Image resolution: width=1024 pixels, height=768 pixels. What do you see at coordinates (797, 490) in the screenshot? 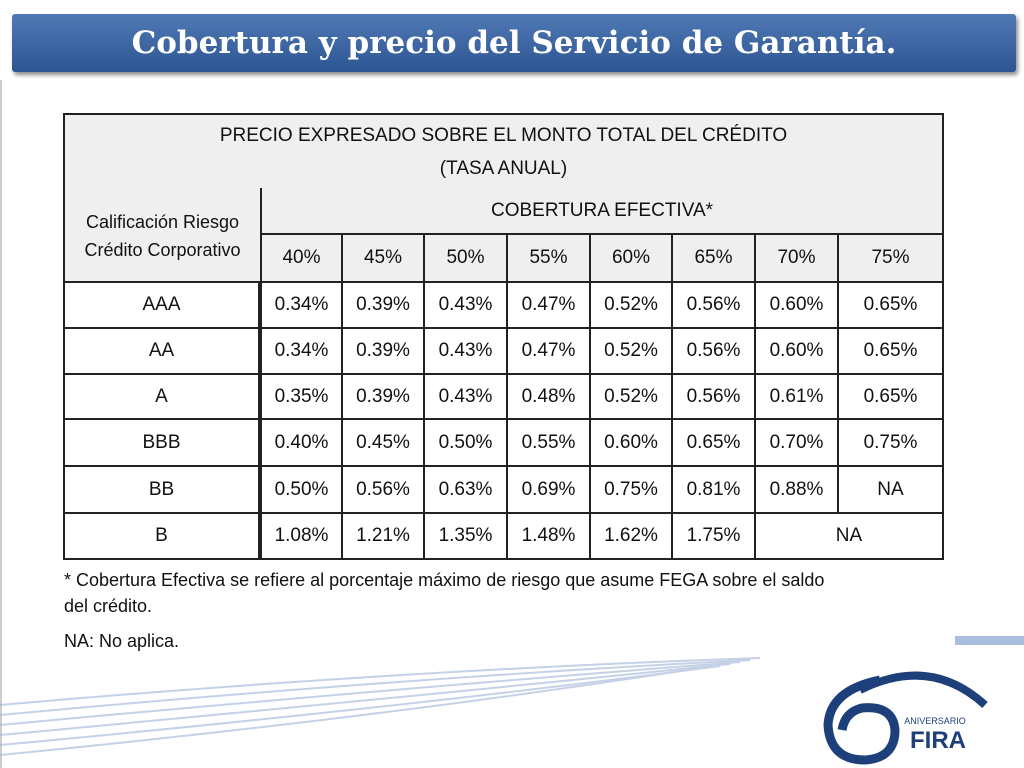
I see `table-cell: 0.88%` at bounding box center [797, 490].